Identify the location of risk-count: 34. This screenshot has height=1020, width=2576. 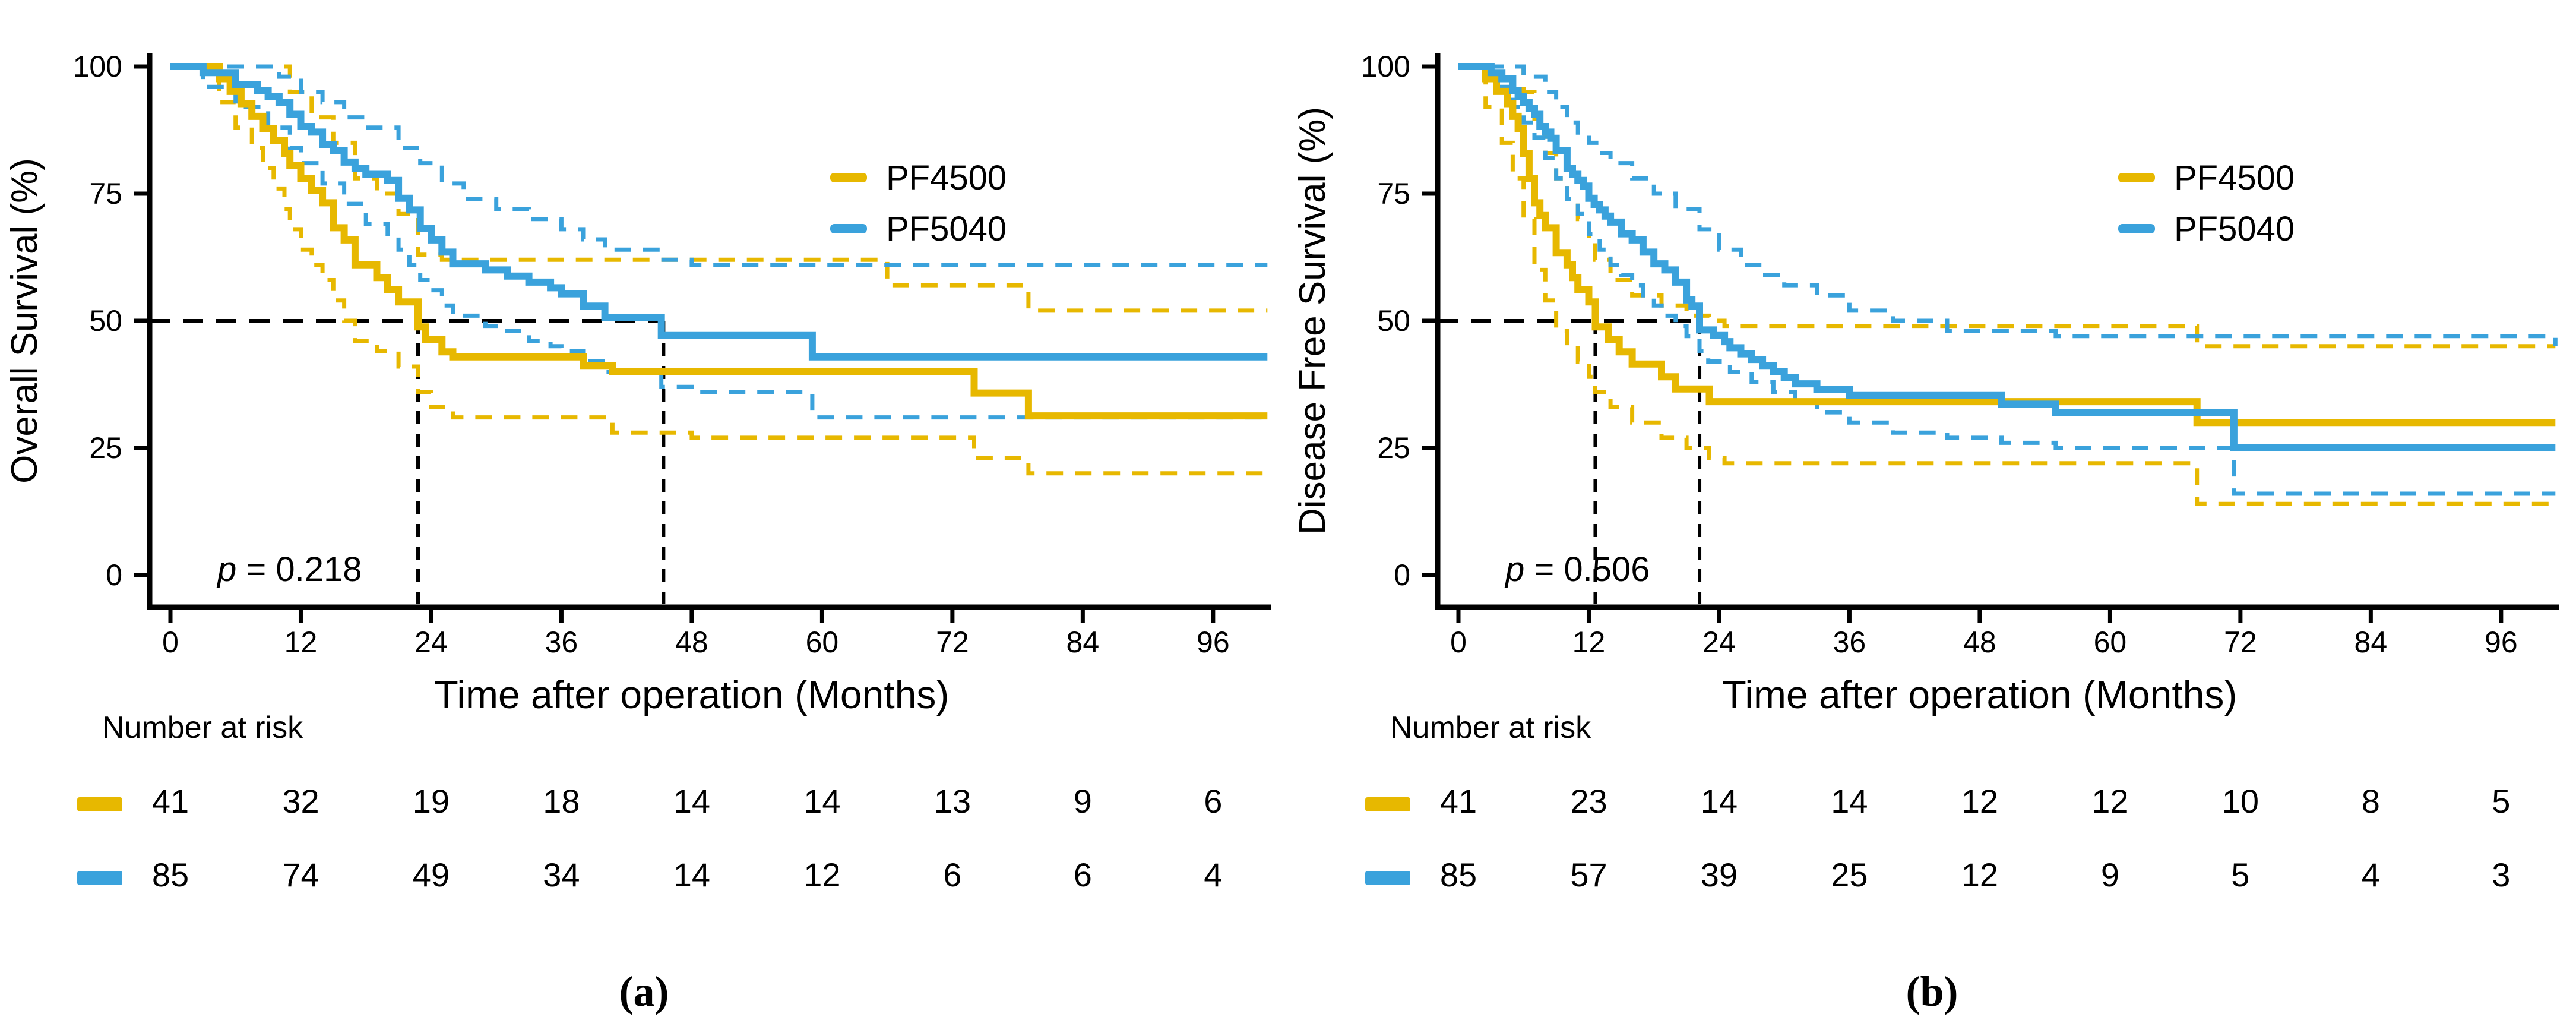
(561, 874).